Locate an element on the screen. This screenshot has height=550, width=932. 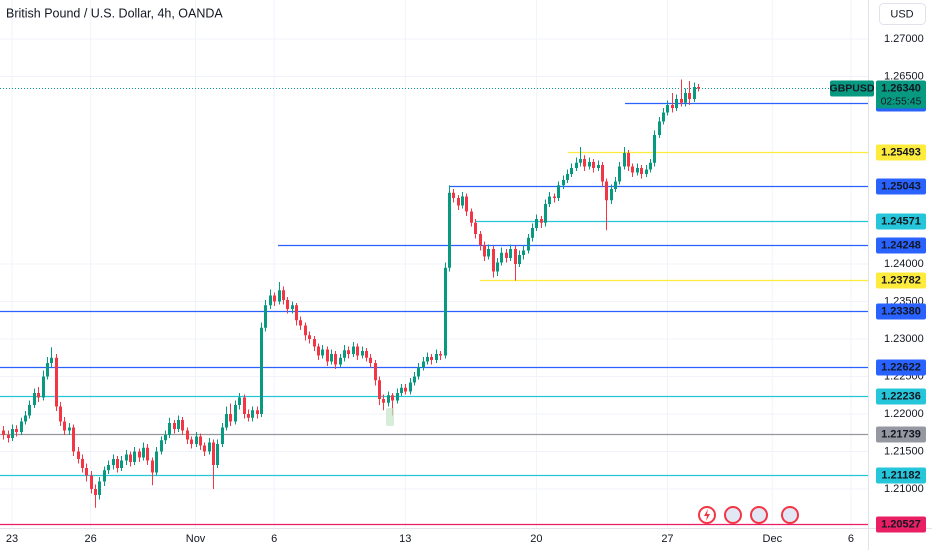
x-tick-label: 20 is located at coordinates (536, 539).